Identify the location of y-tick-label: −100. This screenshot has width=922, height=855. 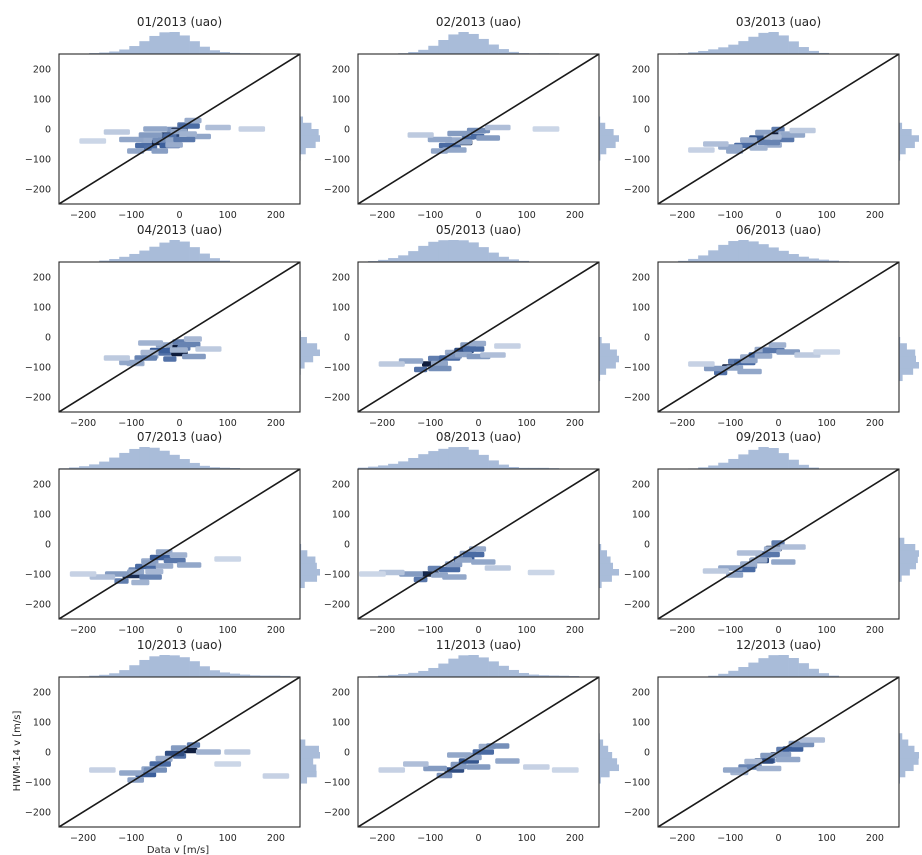
(38, 783).